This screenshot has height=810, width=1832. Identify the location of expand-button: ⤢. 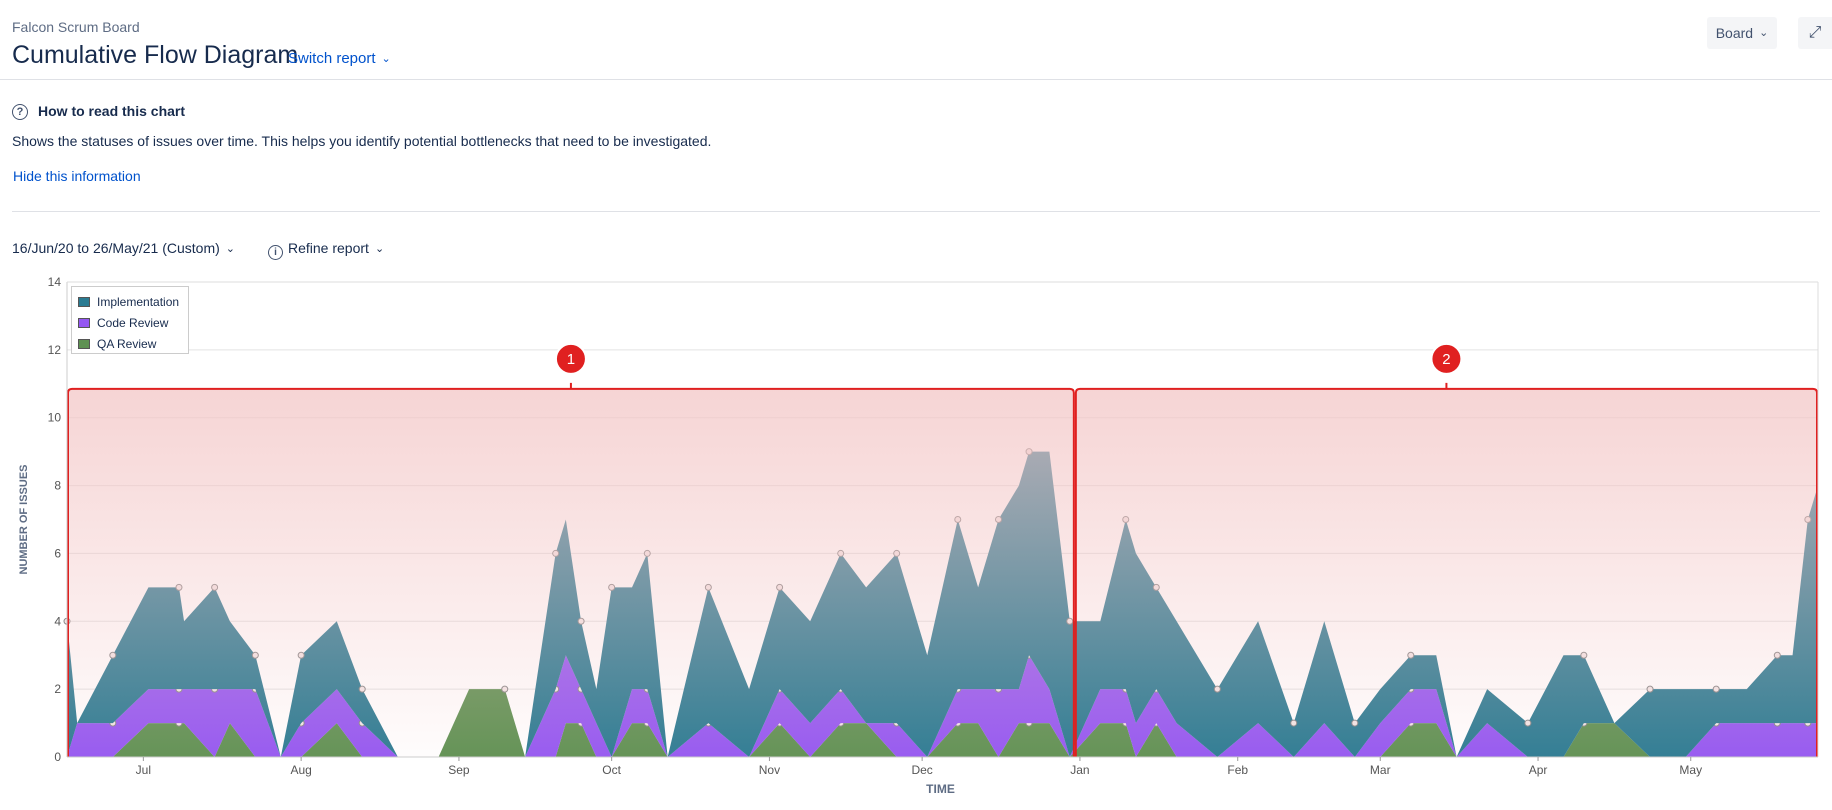
(1815, 33).